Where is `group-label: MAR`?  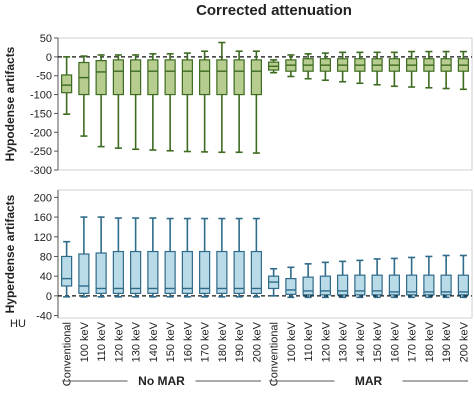
group-label: MAR is located at coordinates (369, 381).